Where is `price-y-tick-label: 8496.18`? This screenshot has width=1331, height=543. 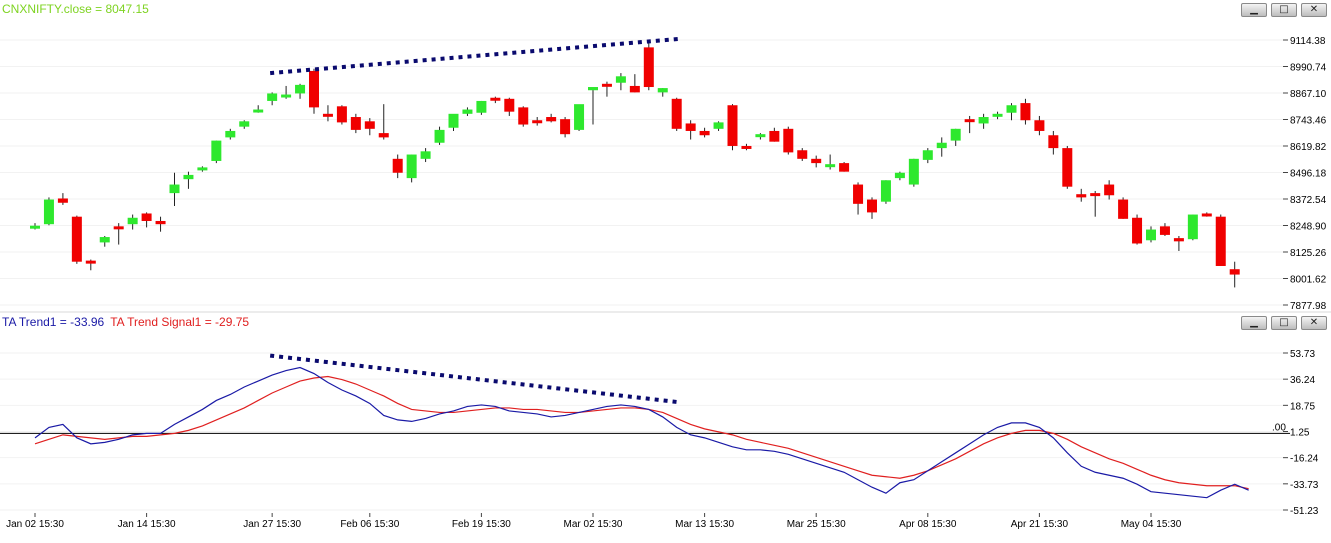
price-y-tick-label: 8496.18 is located at coordinates (1308, 174).